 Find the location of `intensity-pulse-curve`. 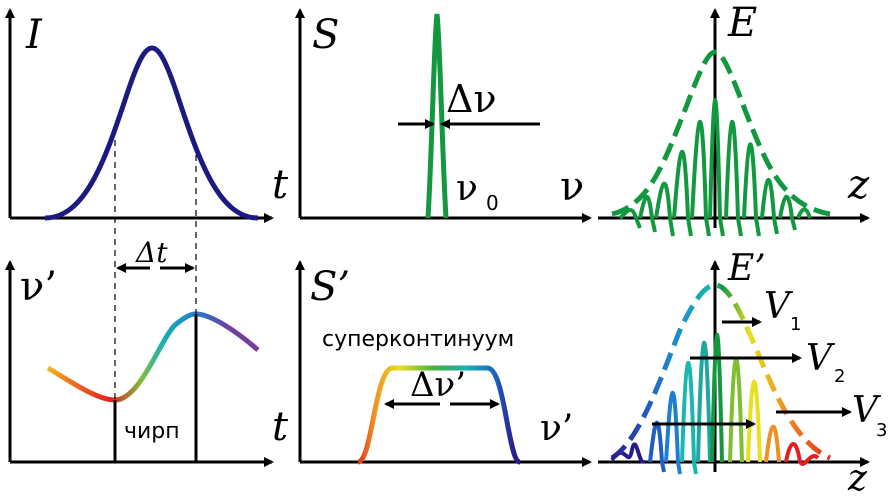

intensity-pulse-curve is located at coordinates (151, 133).